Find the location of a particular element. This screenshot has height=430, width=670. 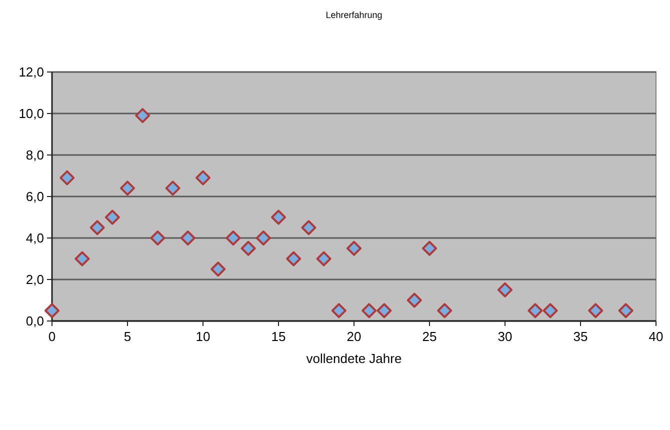

x-tick-label: 30 is located at coordinates (505, 336).